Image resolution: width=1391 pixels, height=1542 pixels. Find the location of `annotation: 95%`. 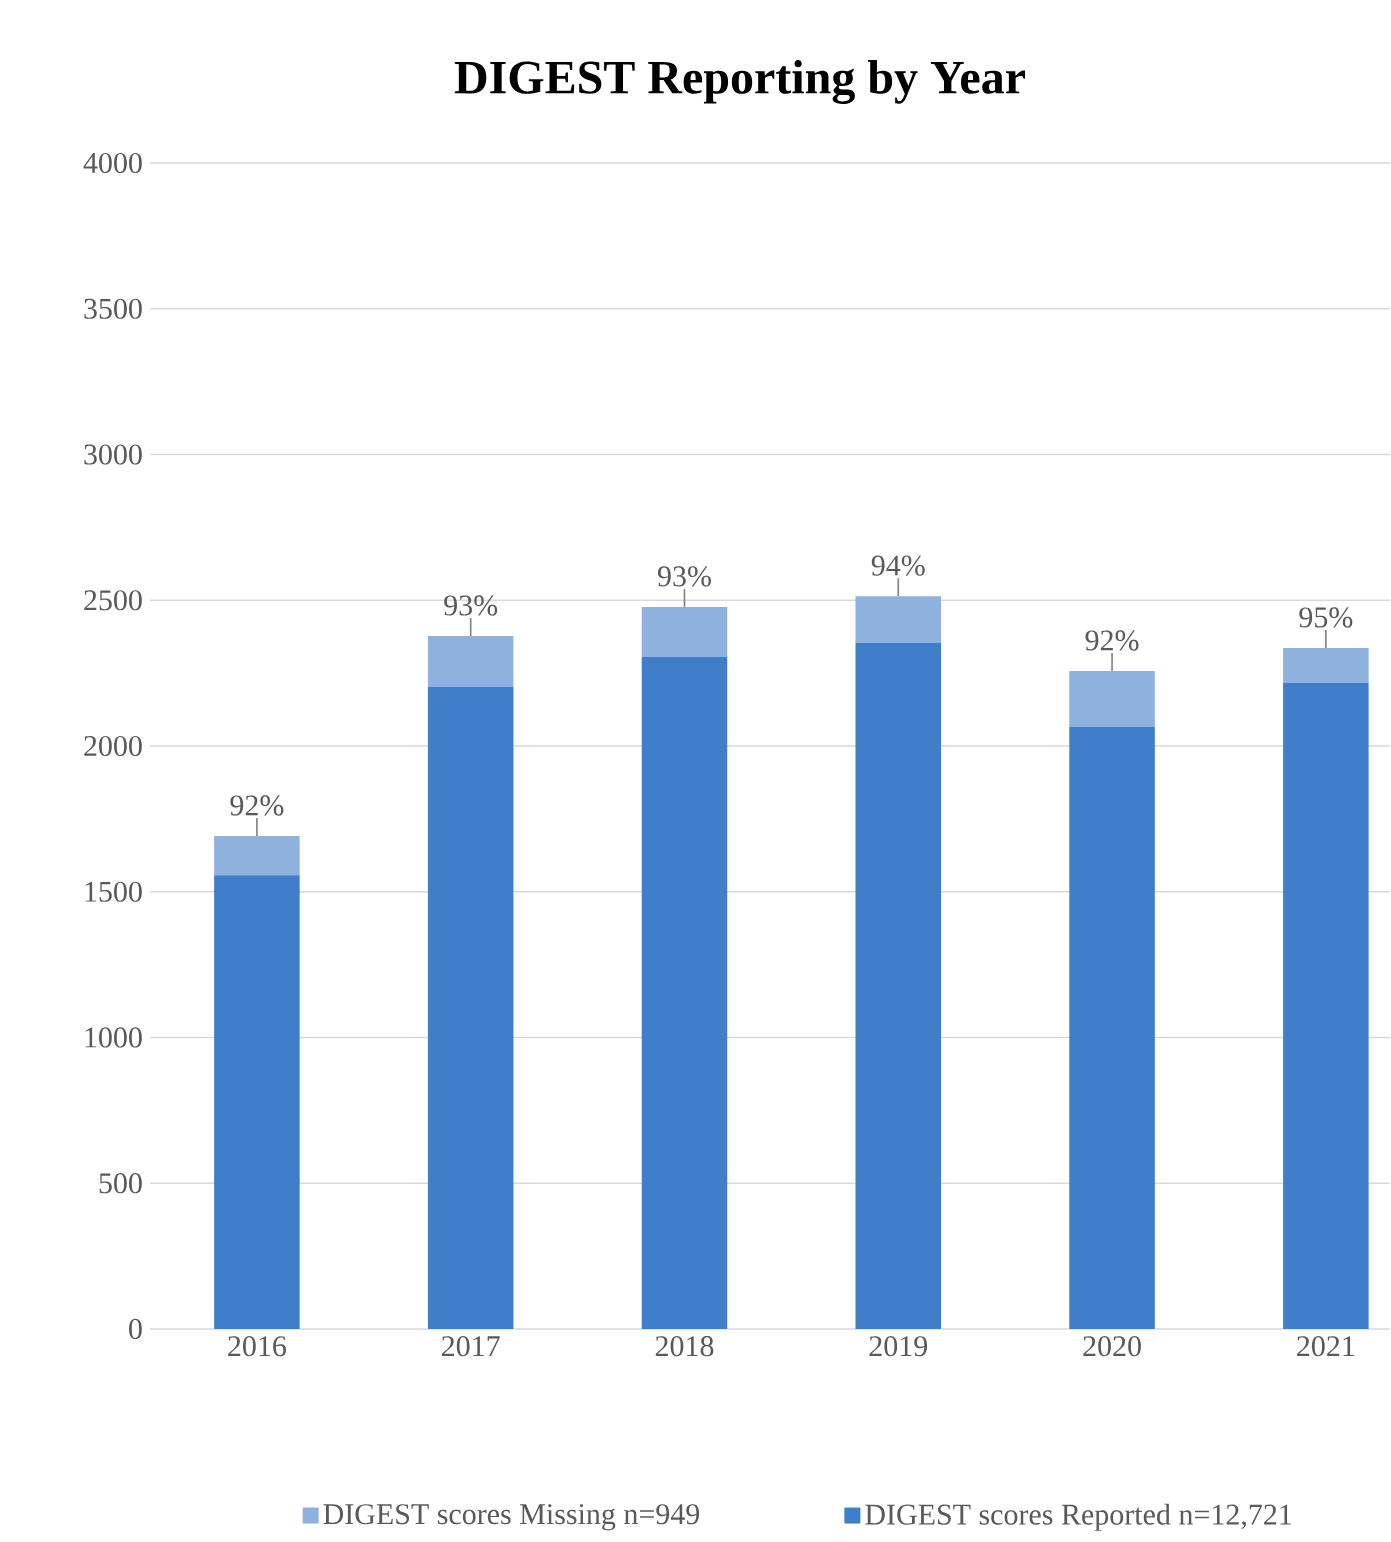

annotation: 95% is located at coordinates (1326, 617).